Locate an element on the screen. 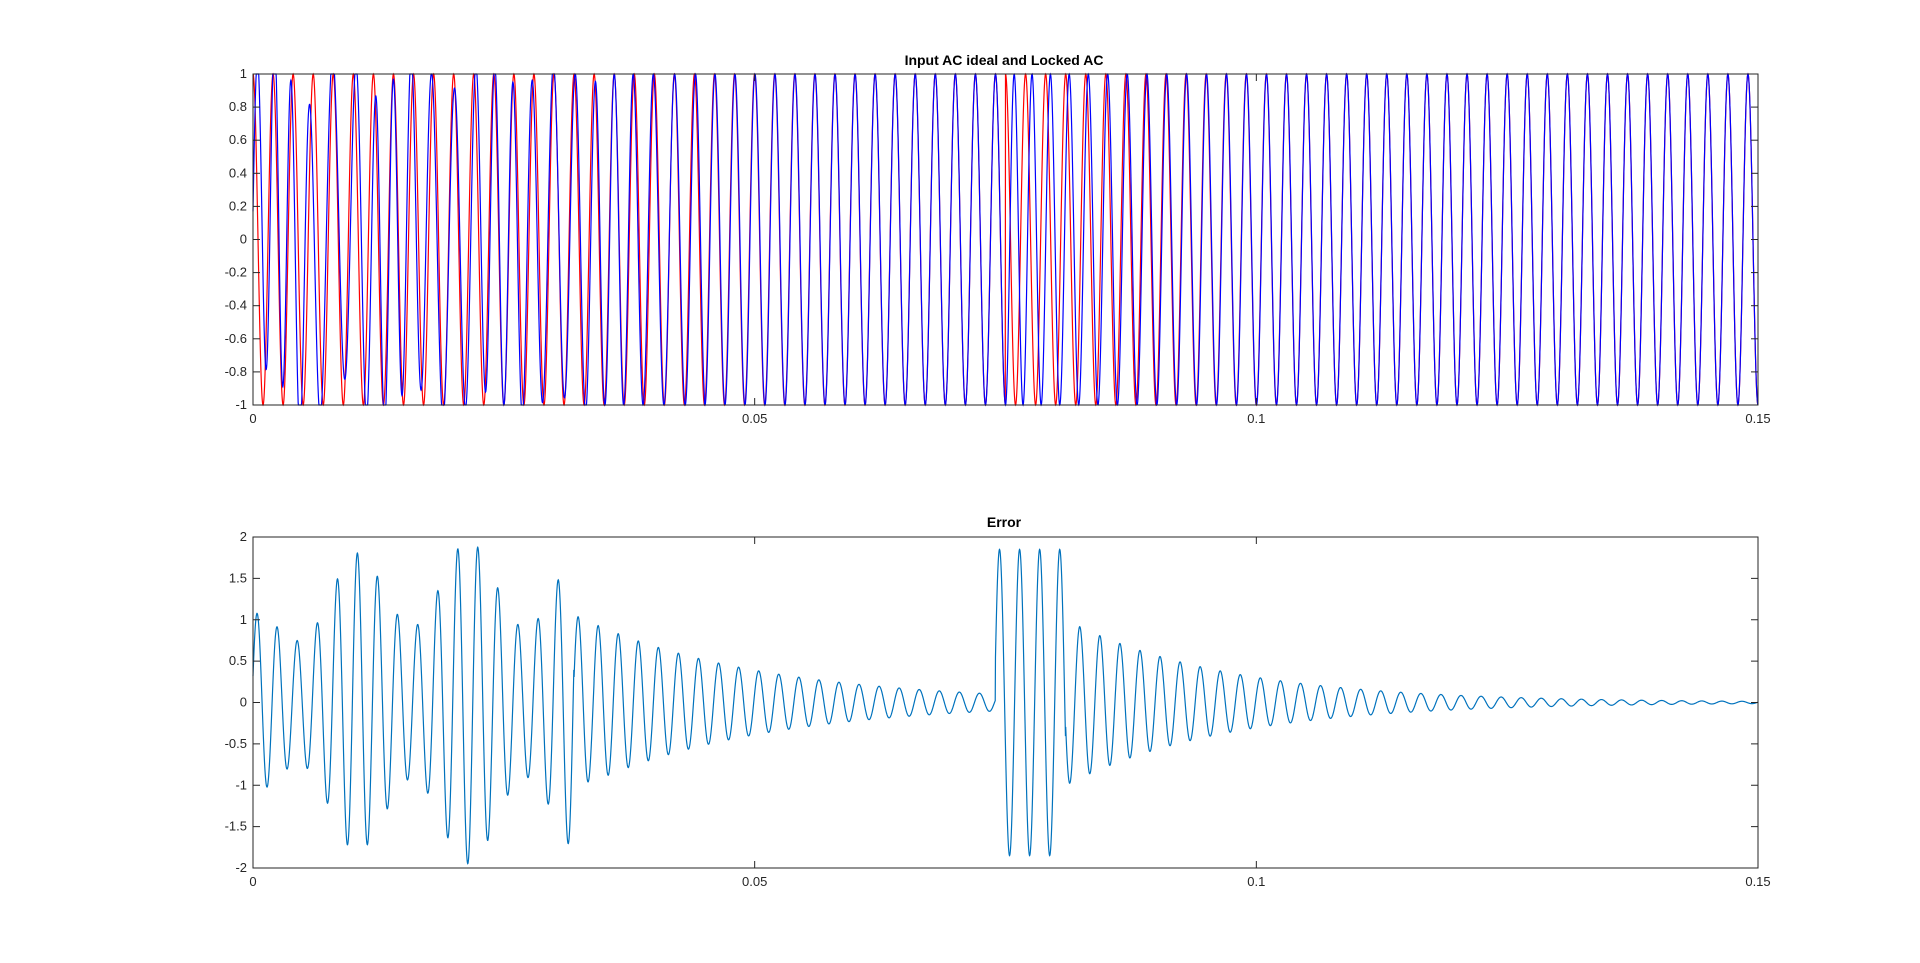 The width and height of the screenshot is (1920, 963). y-tick-label: -0.4 is located at coordinates (236, 305).